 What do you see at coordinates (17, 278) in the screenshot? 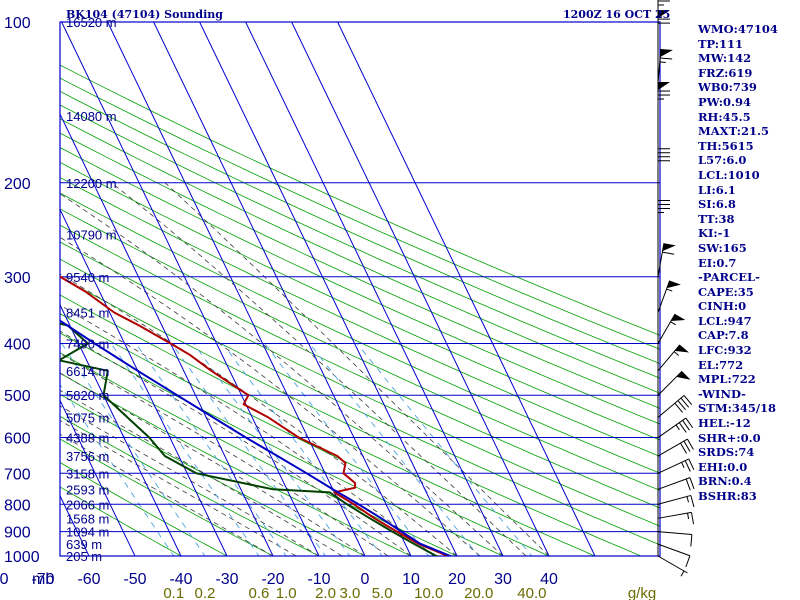
I see `pressure-tick-label: 300` at bounding box center [17, 278].